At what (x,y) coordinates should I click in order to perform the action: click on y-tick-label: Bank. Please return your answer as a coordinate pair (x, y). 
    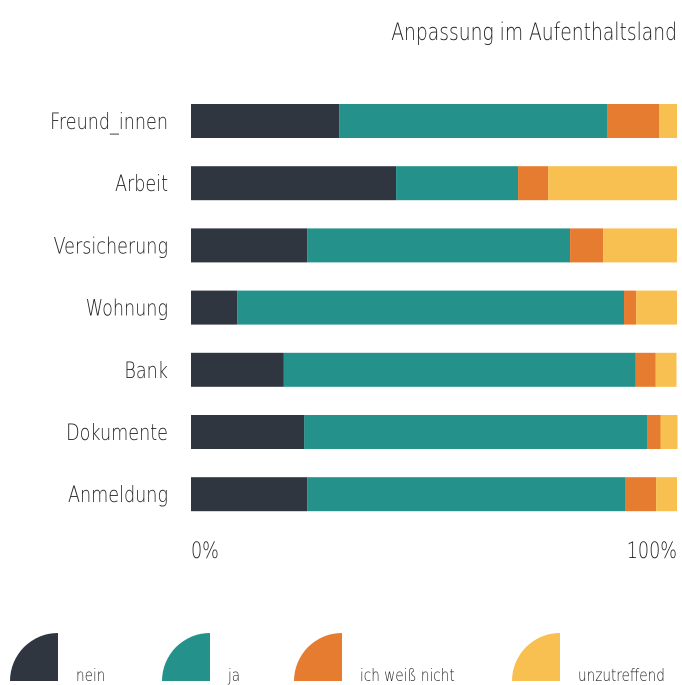
    Looking at the image, I should click on (146, 370).